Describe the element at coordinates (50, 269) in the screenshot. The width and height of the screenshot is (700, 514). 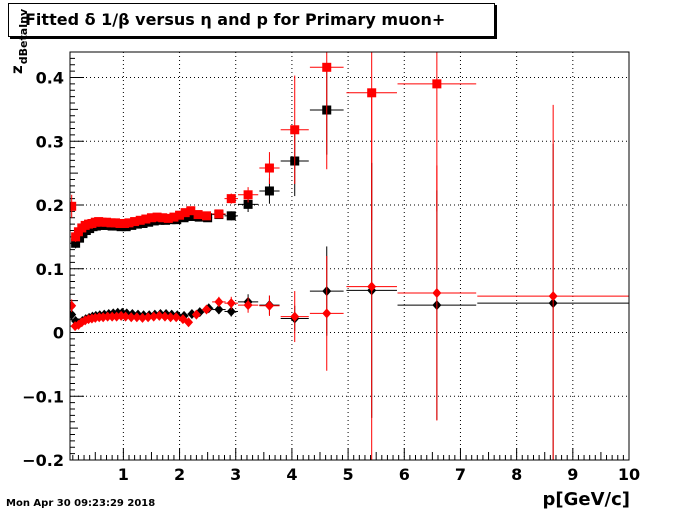
I see `y-tick-label: 0.1` at that location.